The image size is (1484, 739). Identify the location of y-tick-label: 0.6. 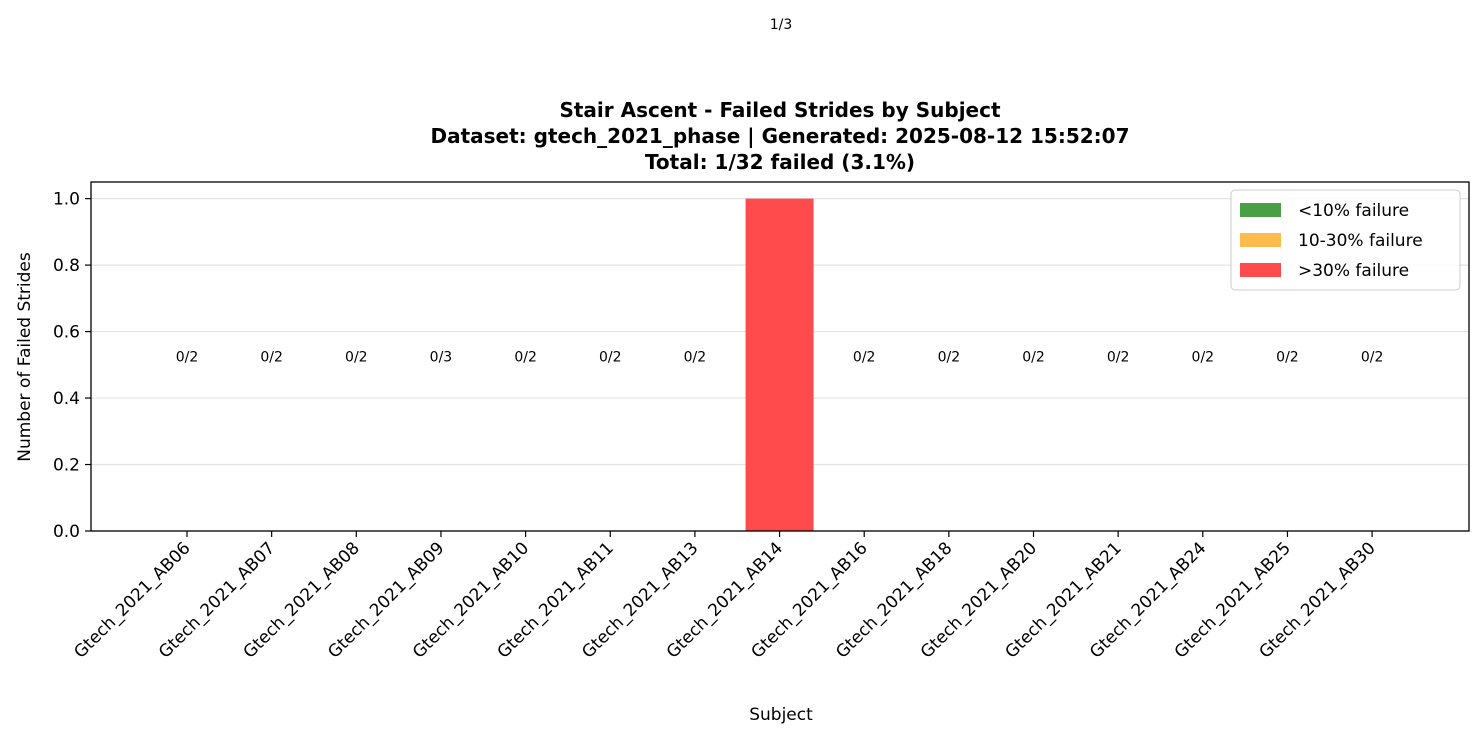
(66, 333).